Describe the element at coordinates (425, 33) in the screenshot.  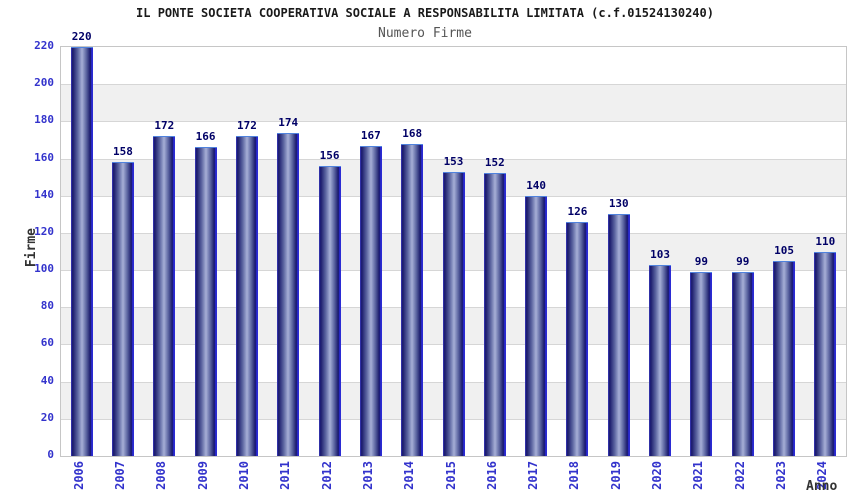
I see `chart-subtitle: Numero Firme` at that location.